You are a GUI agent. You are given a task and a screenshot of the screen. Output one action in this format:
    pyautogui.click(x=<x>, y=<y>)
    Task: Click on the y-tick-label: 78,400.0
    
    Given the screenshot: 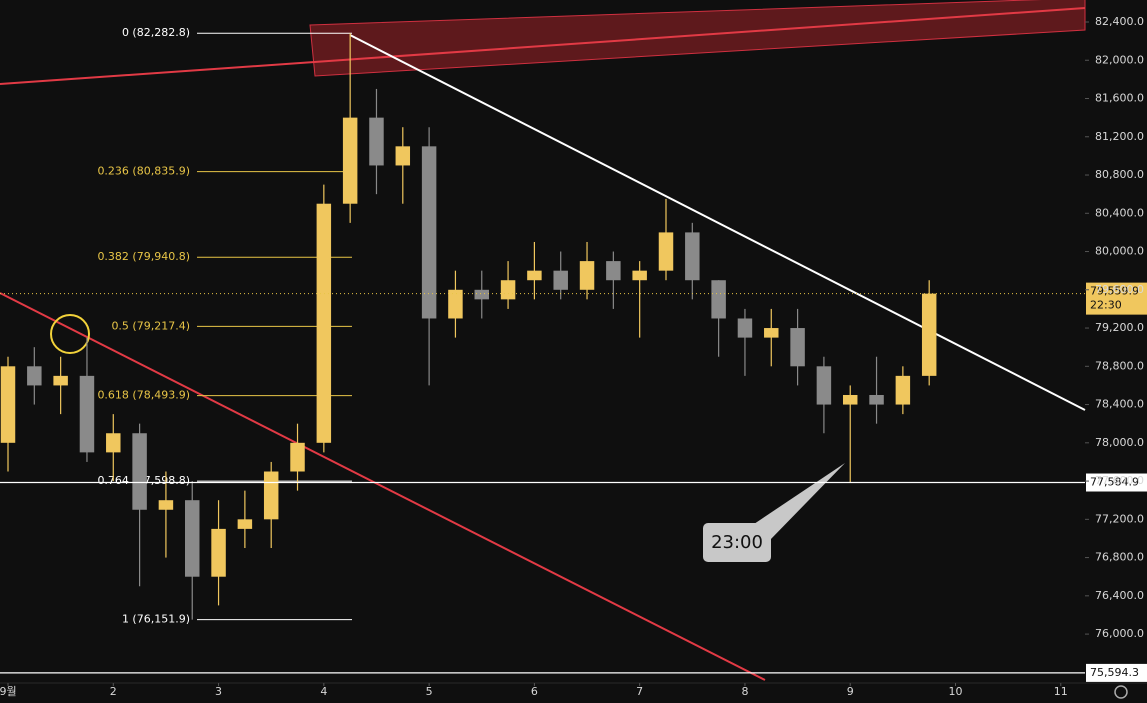 What is the action you would take?
    pyautogui.click(x=1119, y=404)
    